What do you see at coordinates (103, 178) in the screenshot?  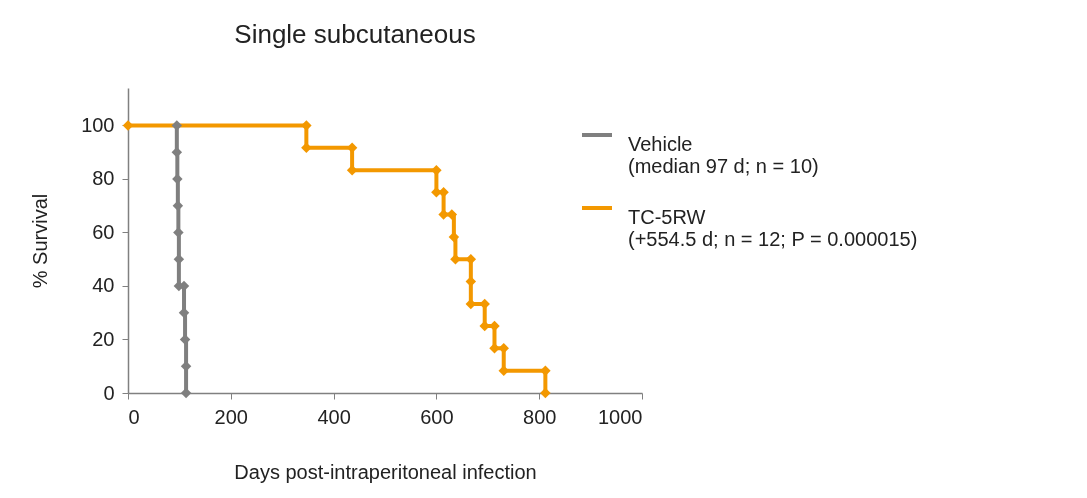 I see `y-tick-label: 80` at bounding box center [103, 178].